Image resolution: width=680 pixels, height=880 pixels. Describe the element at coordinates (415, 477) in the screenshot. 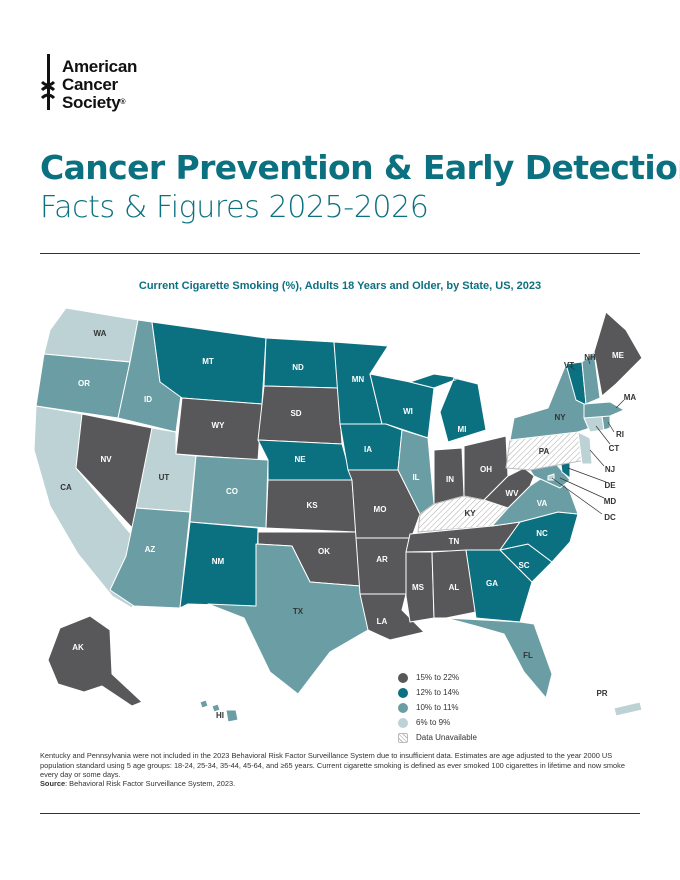

I see `svg-text: IL` at that location.